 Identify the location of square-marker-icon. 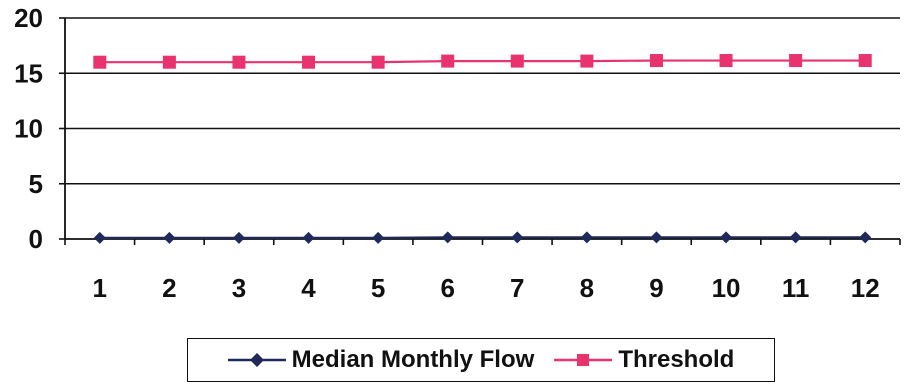
(583, 360).